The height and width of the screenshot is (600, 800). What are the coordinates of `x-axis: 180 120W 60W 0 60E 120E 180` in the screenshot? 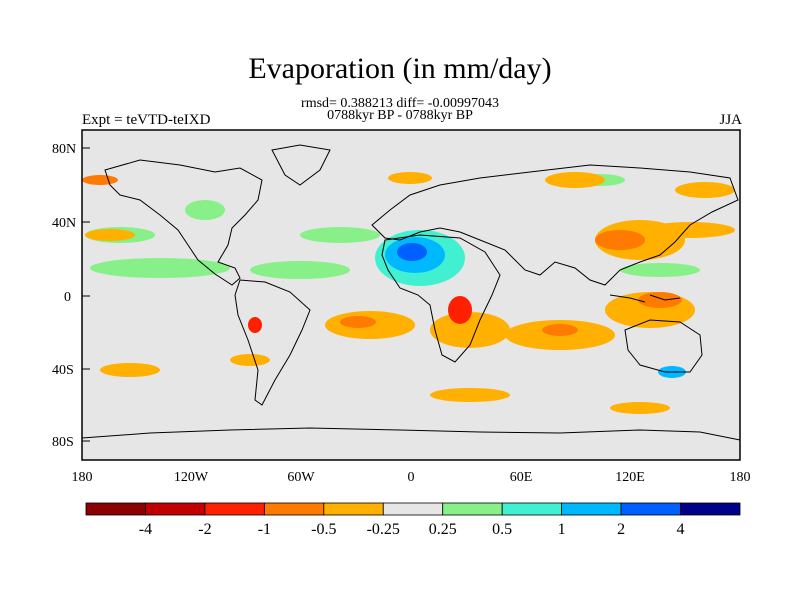 It's located at (411, 477).